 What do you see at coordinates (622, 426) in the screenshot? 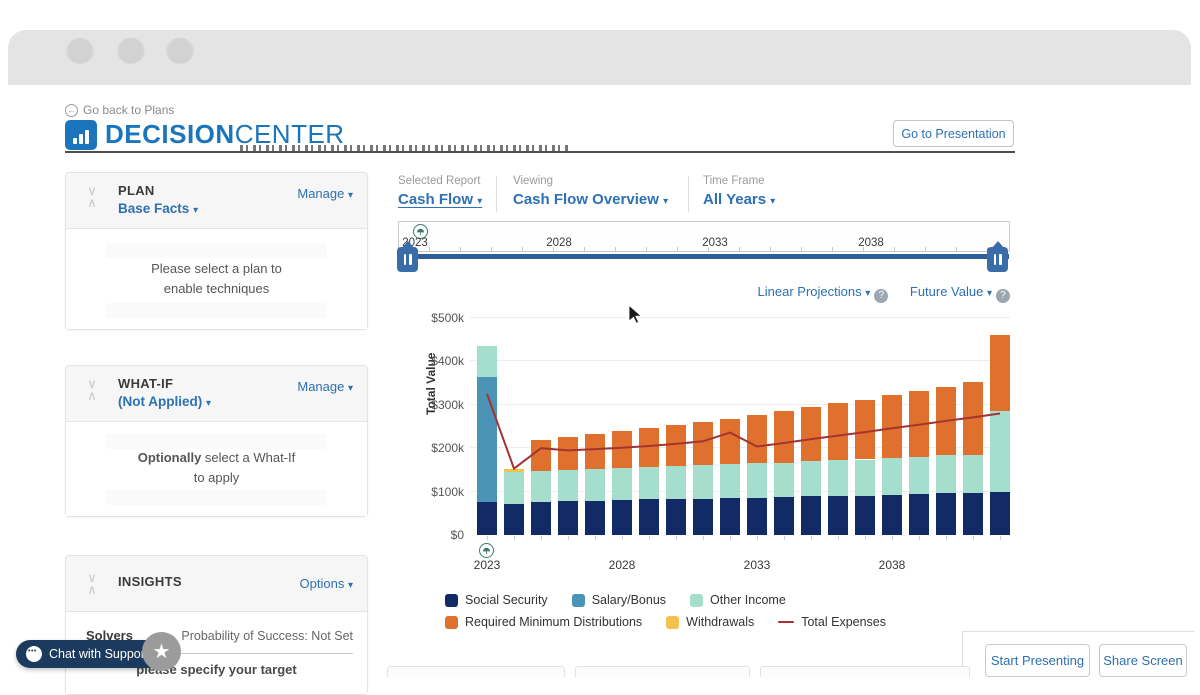
I see `bar-2028` at bounding box center [622, 426].